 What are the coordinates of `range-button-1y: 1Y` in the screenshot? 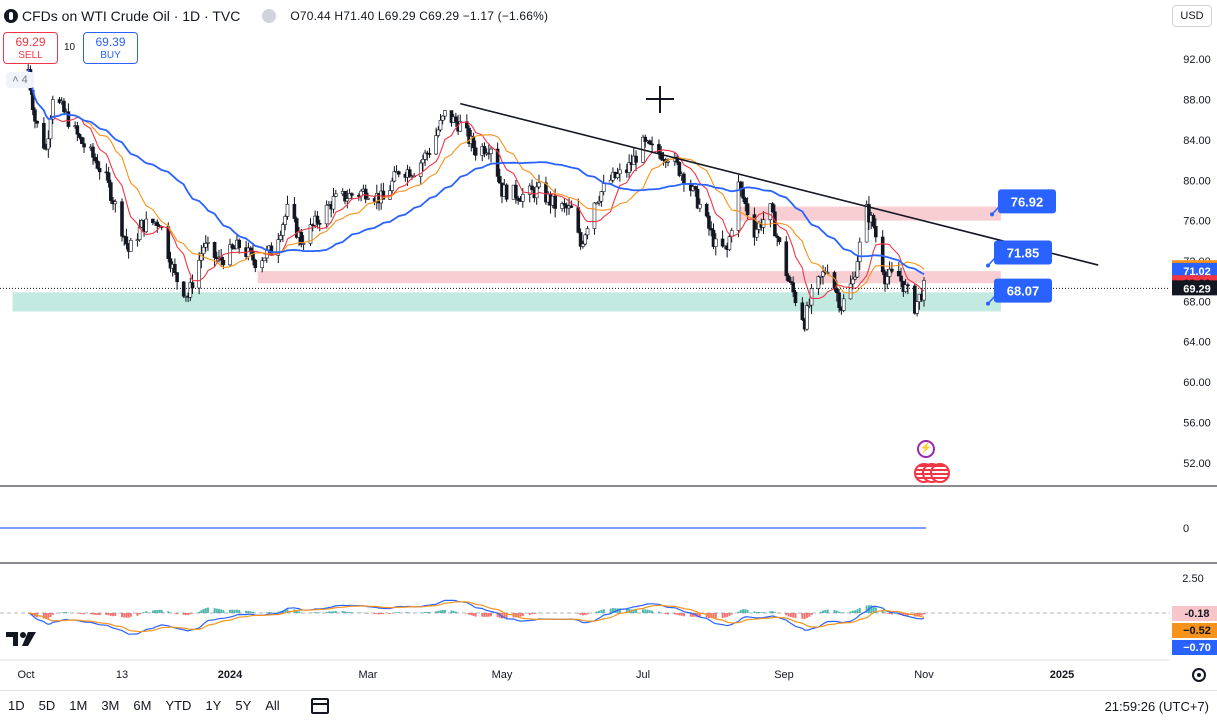 It's located at (213, 705).